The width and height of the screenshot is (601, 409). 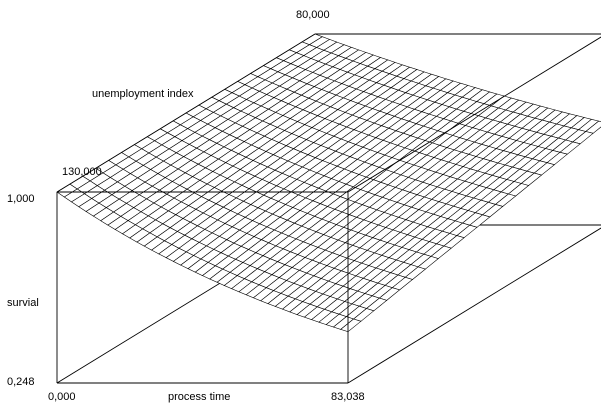 What do you see at coordinates (82, 172) in the screenshot?
I see `z-tick-label-near: 130,000` at bounding box center [82, 172].